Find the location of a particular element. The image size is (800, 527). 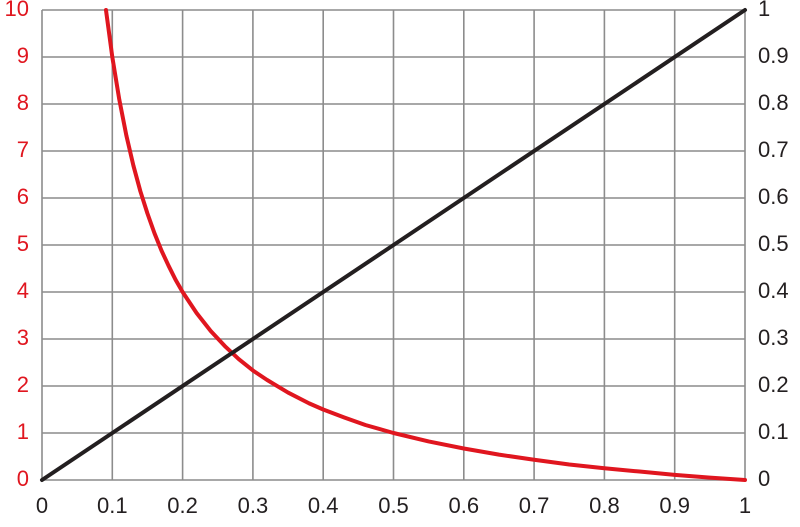

y-left-tick-label: 1 is located at coordinates (23, 431).